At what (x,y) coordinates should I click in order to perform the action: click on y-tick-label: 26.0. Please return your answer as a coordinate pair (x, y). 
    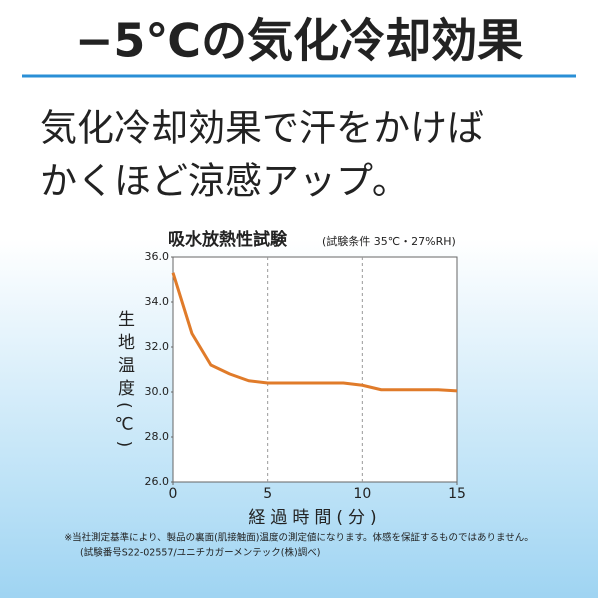
    Looking at the image, I should click on (157, 481).